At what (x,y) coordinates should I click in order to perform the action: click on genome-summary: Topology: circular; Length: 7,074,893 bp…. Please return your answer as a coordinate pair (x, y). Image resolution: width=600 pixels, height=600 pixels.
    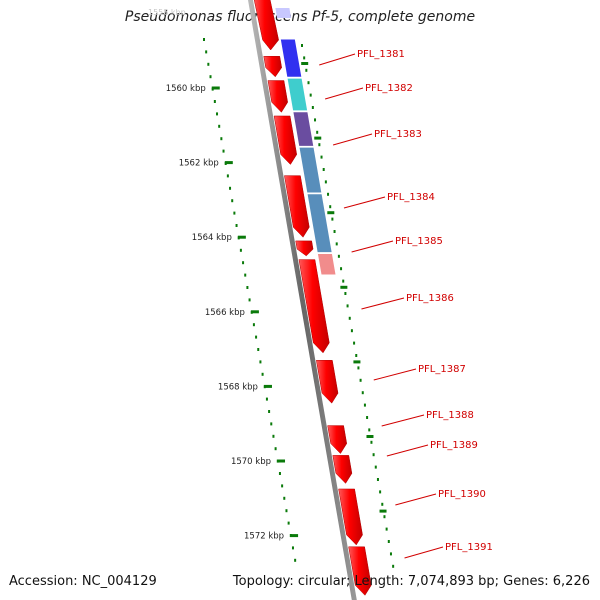
    Looking at the image, I should click on (411, 581).